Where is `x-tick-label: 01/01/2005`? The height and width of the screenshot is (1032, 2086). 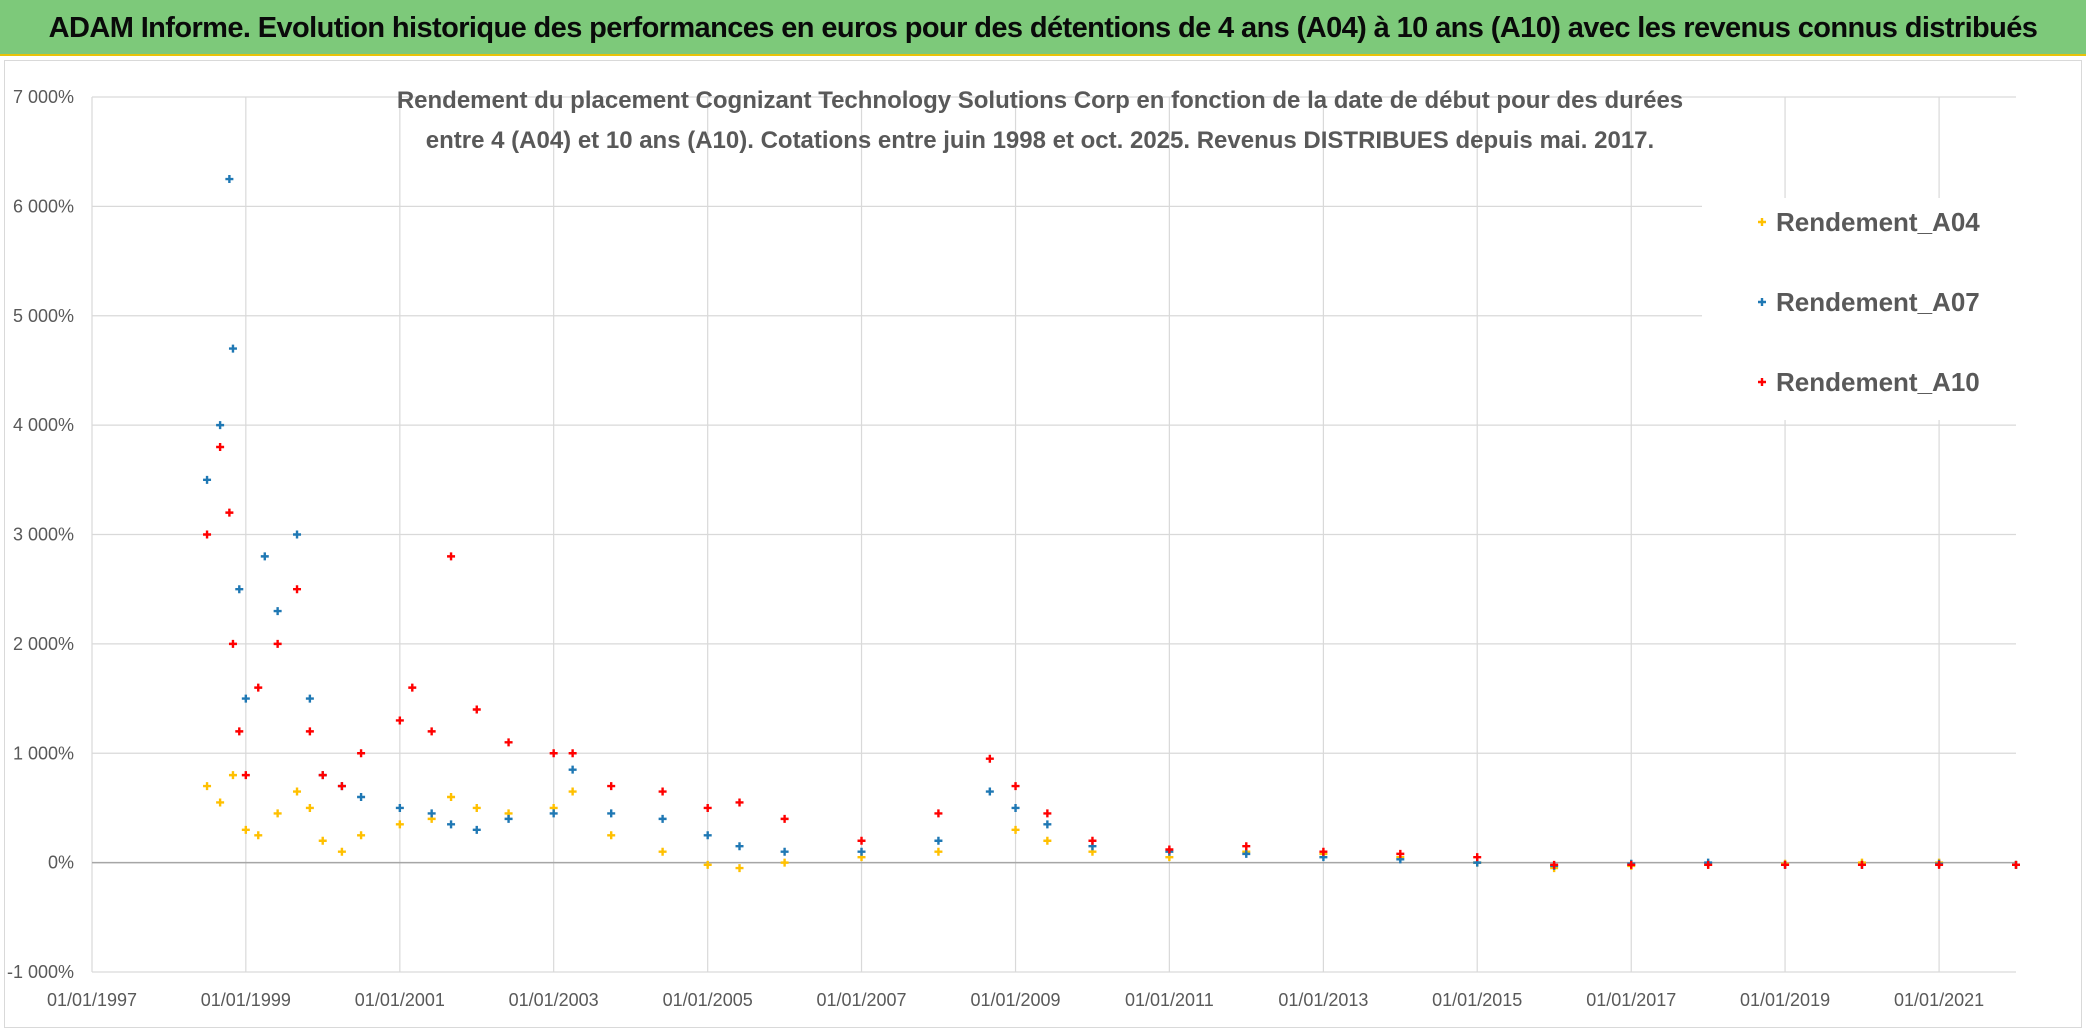 x-tick-label: 01/01/2005 is located at coordinates (708, 1000).